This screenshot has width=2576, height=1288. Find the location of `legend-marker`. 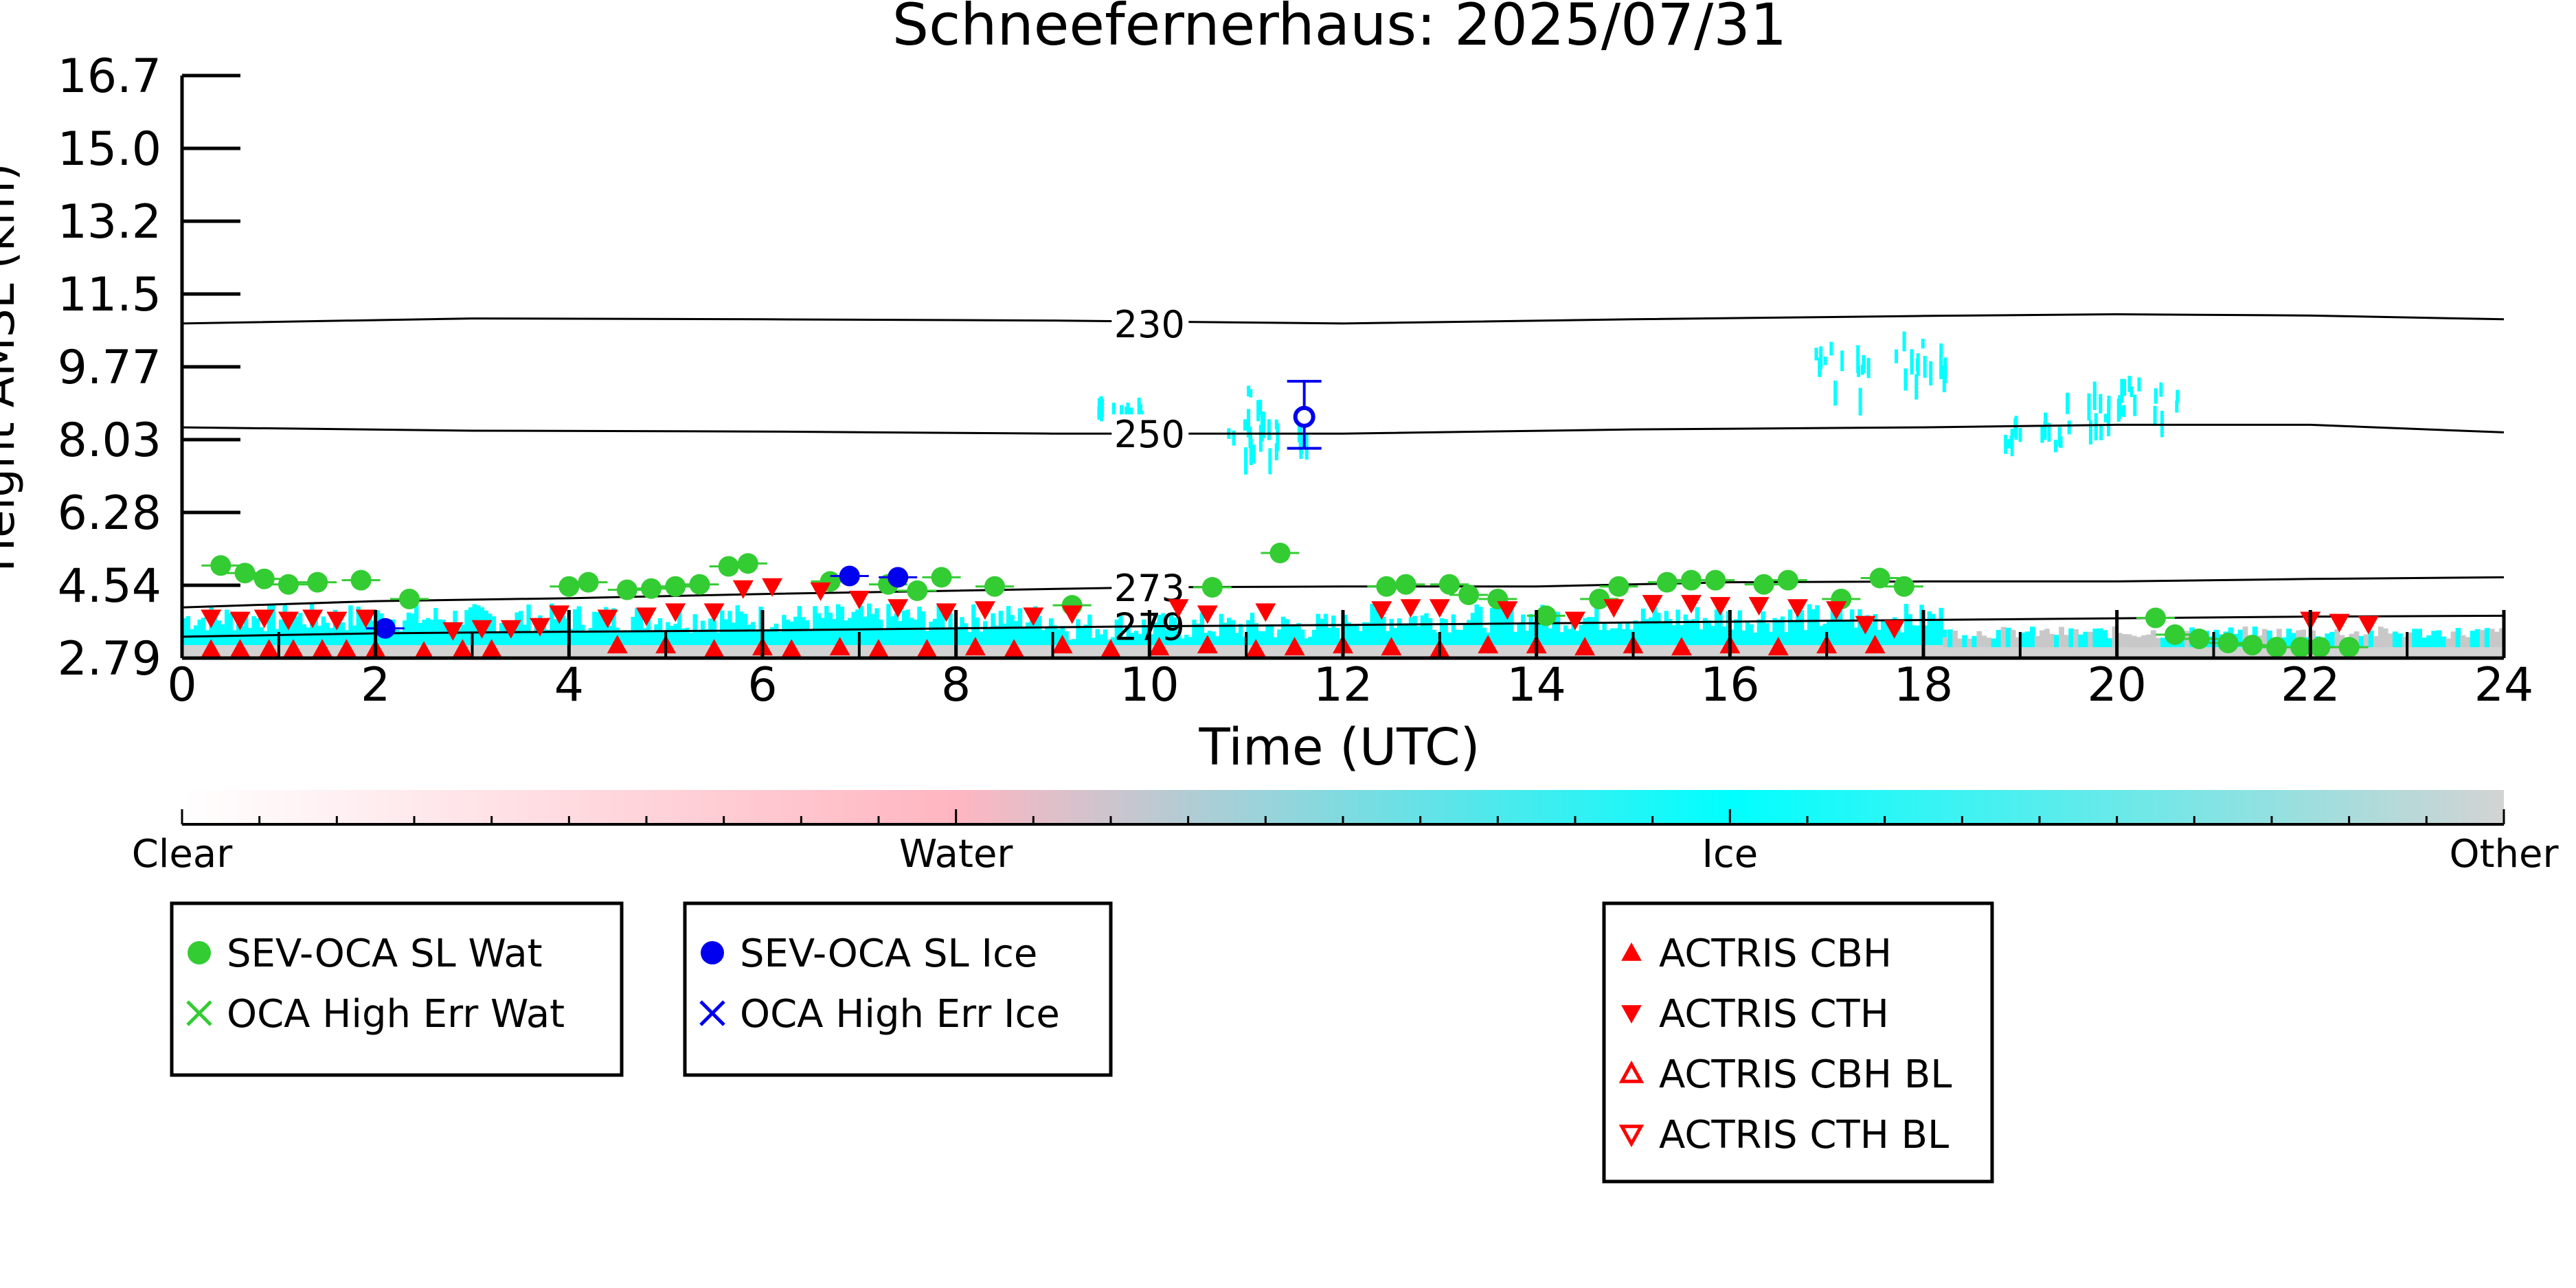

legend-marker is located at coordinates (199, 952).